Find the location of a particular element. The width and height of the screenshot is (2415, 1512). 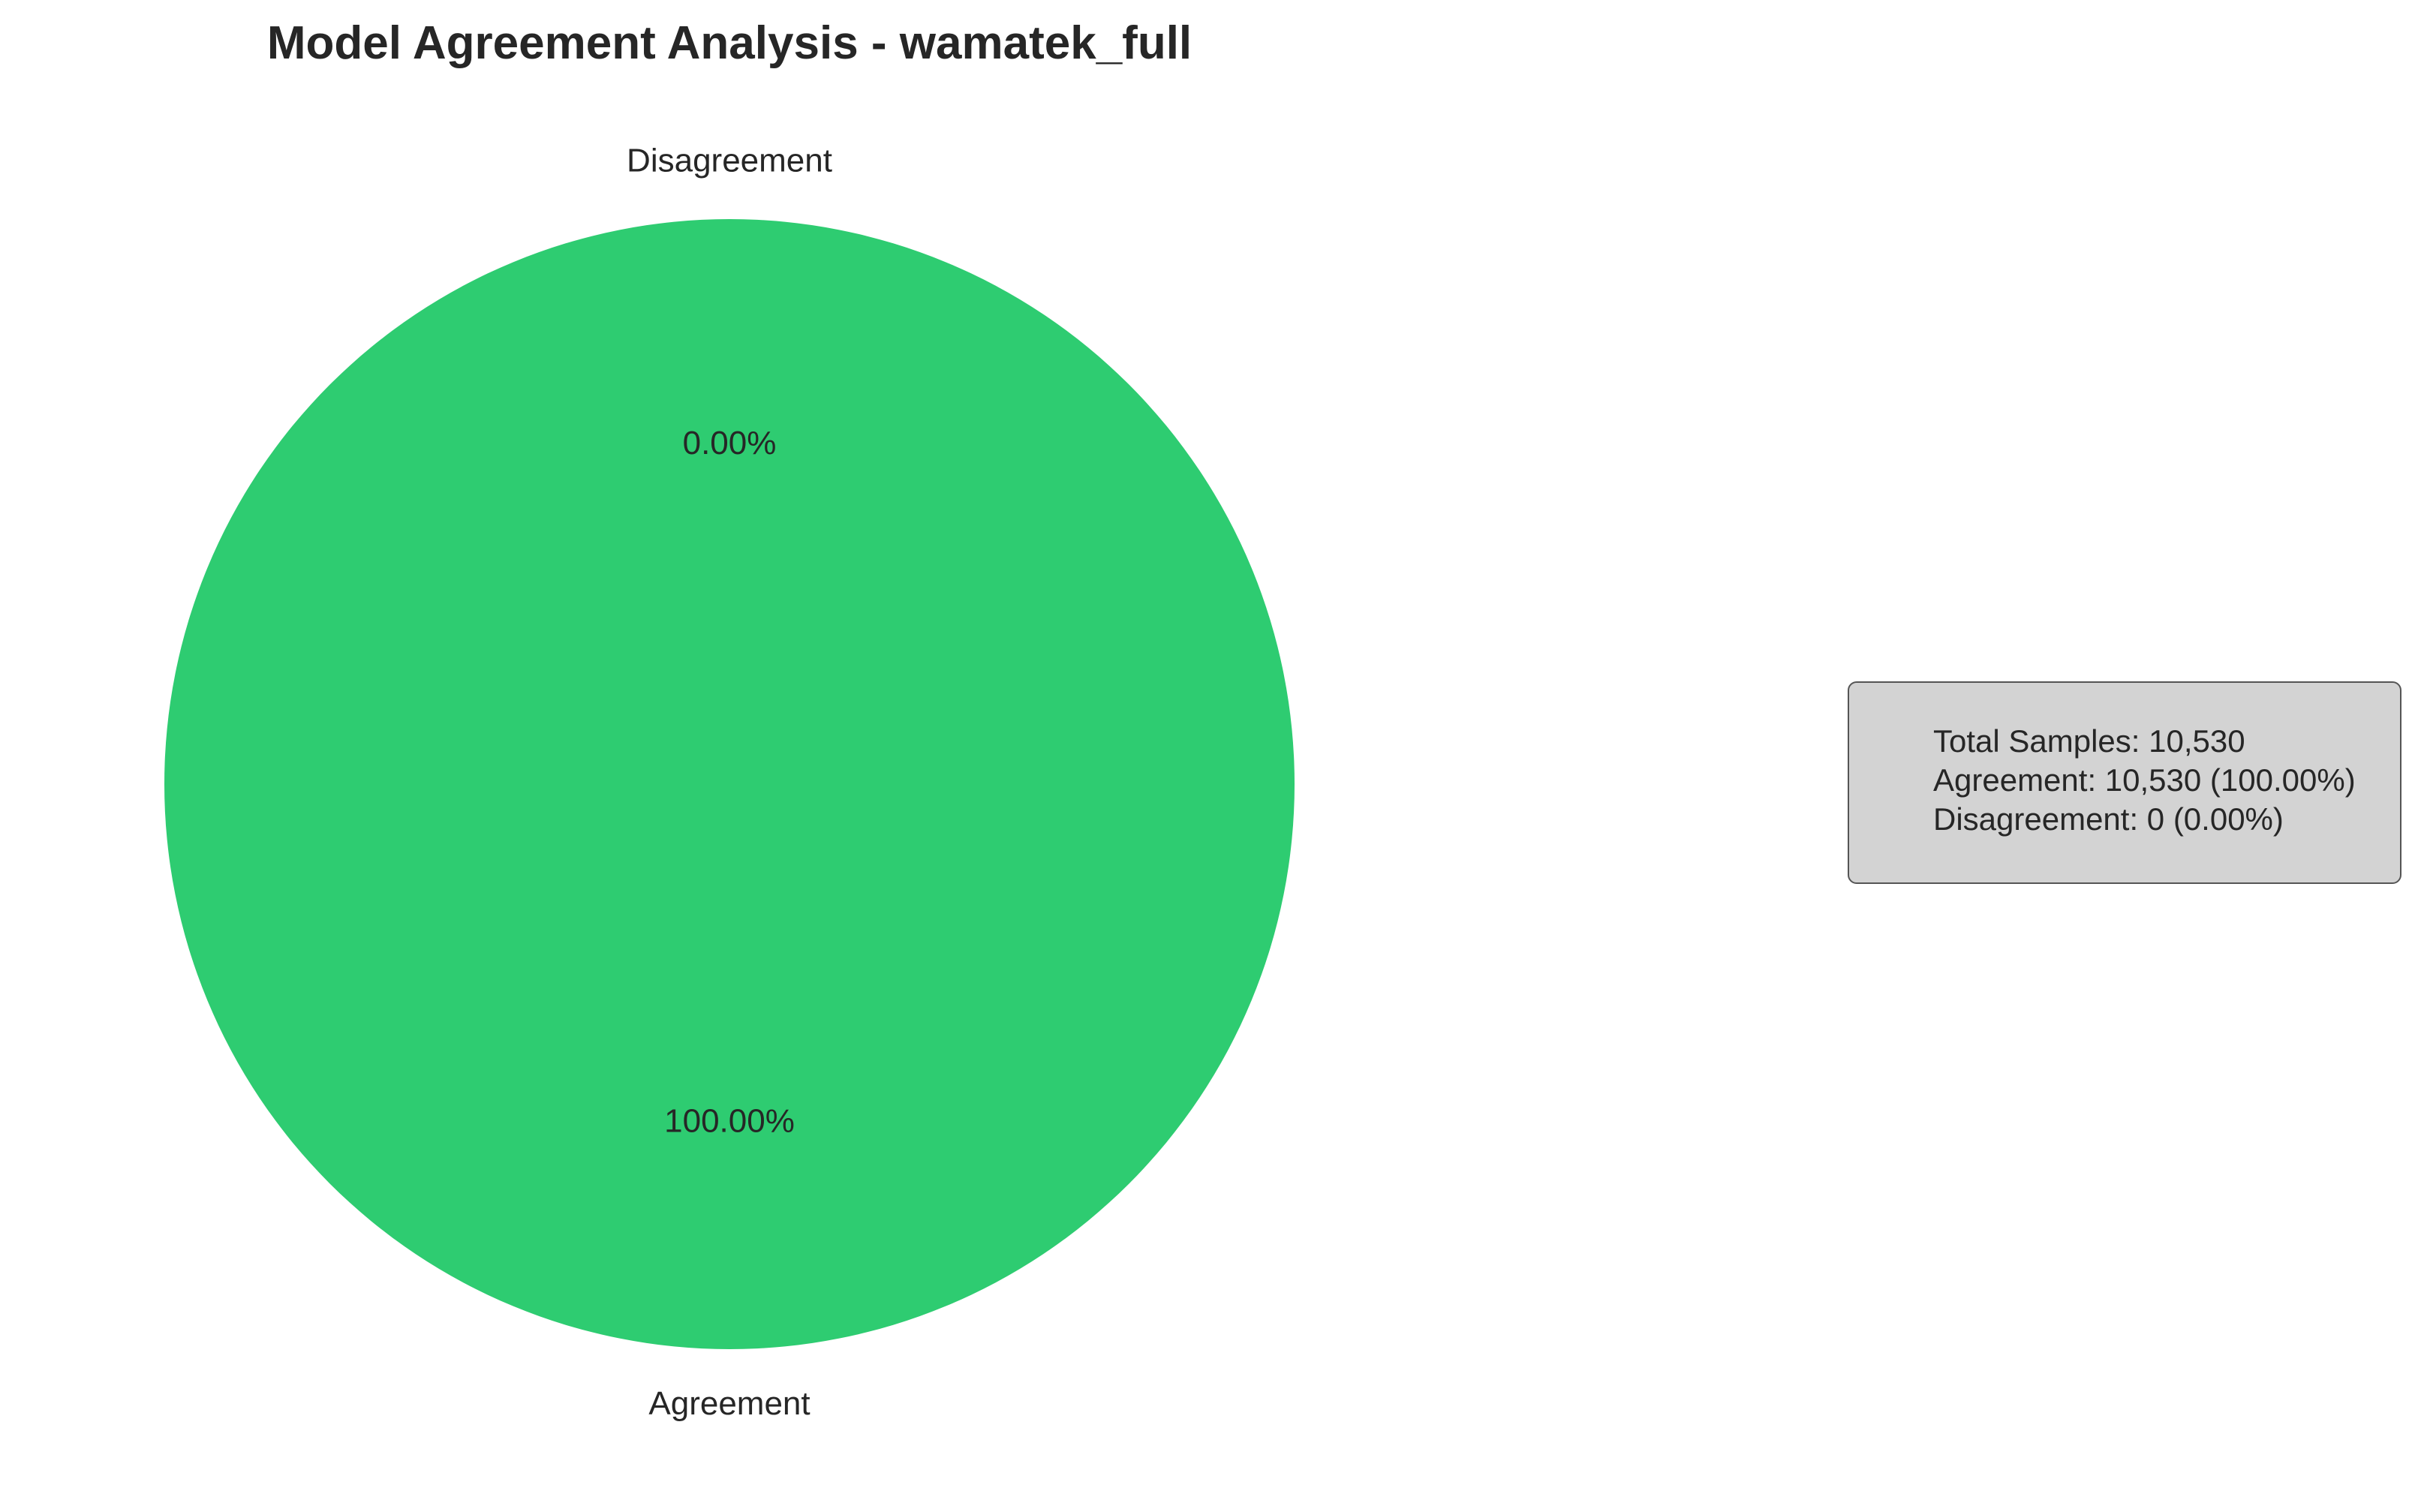

percent-label-disagreement: 0.00% is located at coordinates (730, 443).